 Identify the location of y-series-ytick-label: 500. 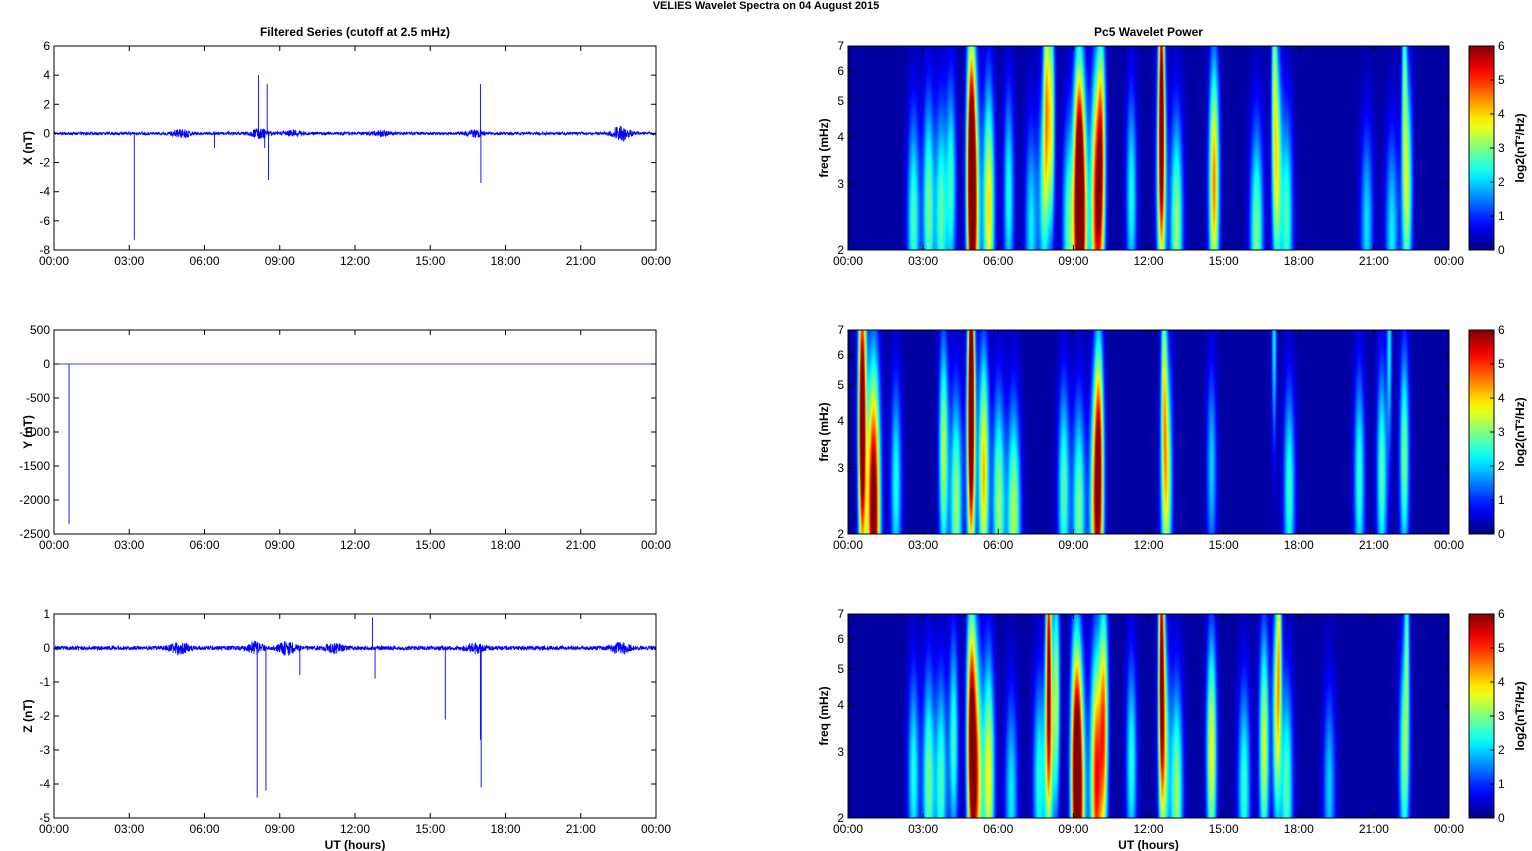
(40, 330).